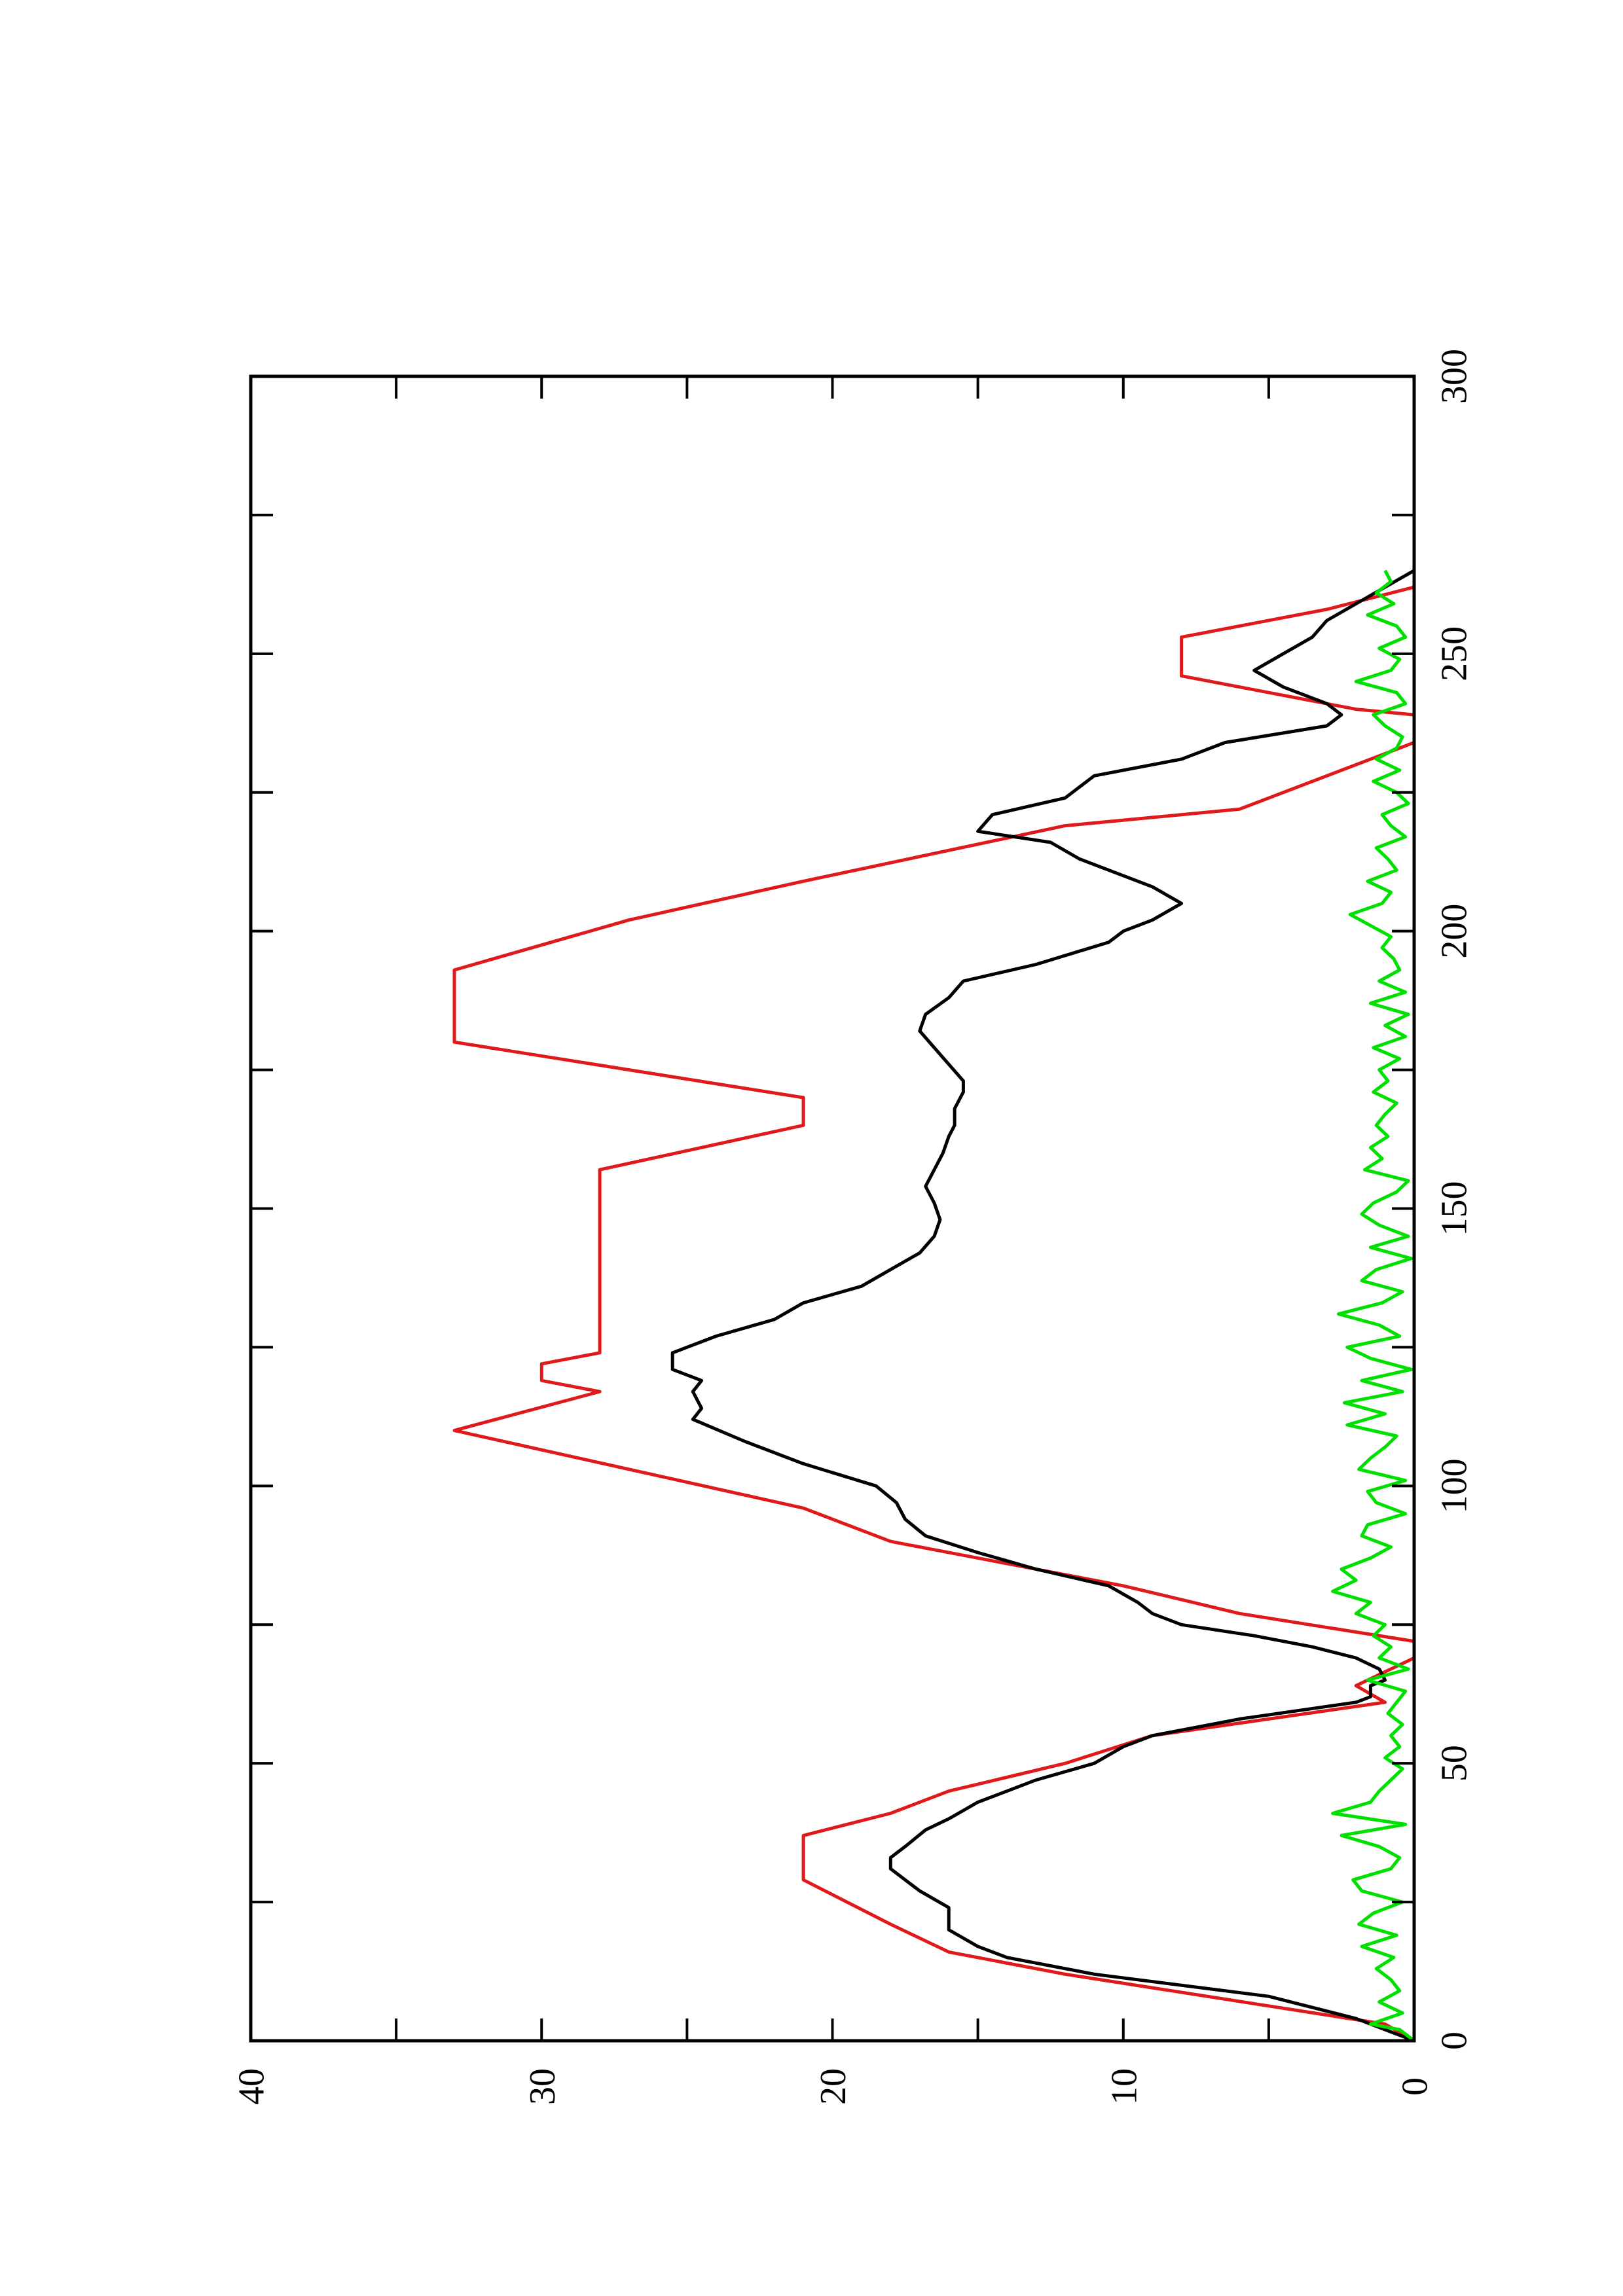  What do you see at coordinates (1454, 2041) in the screenshot?
I see `x-tick-label: 0` at bounding box center [1454, 2041].